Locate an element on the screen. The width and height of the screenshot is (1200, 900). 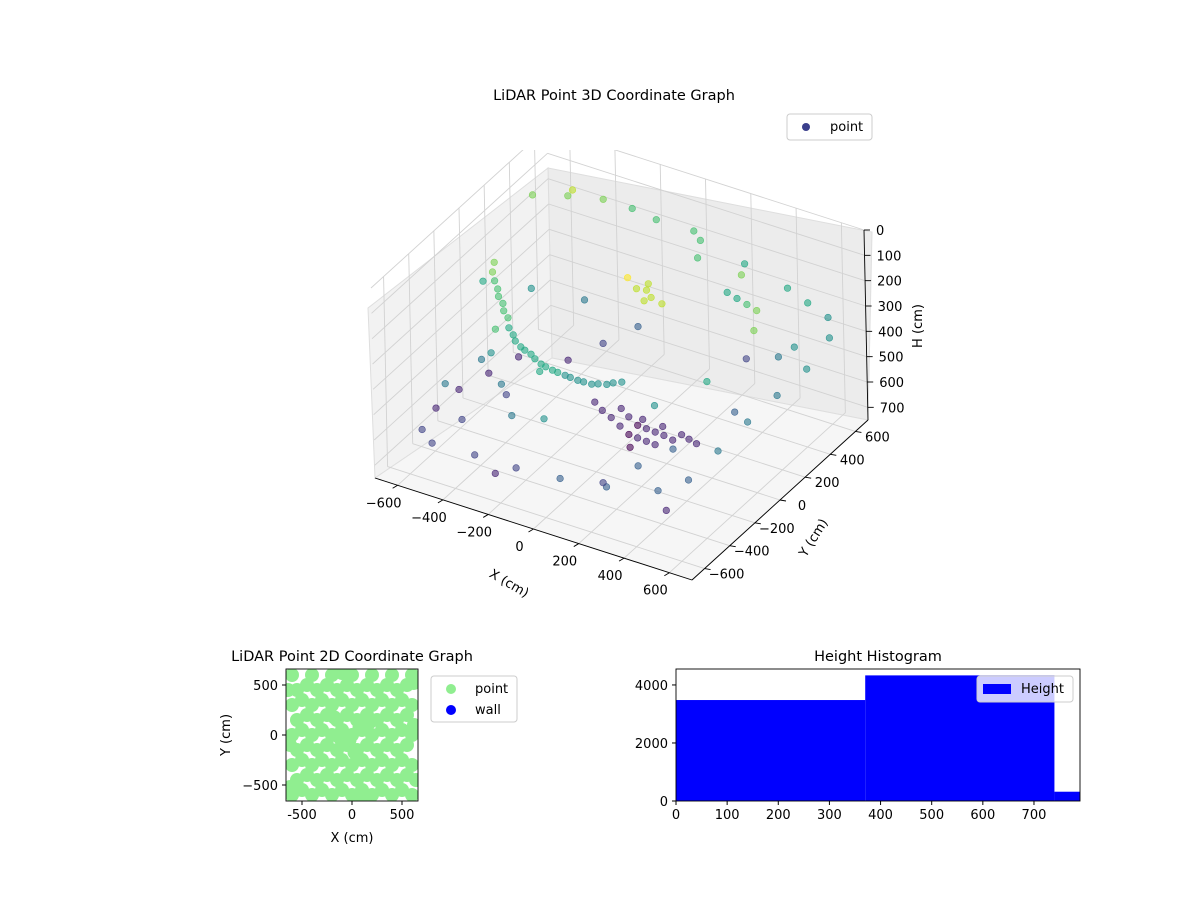
legend-label-point: point is located at coordinates (491, 689).